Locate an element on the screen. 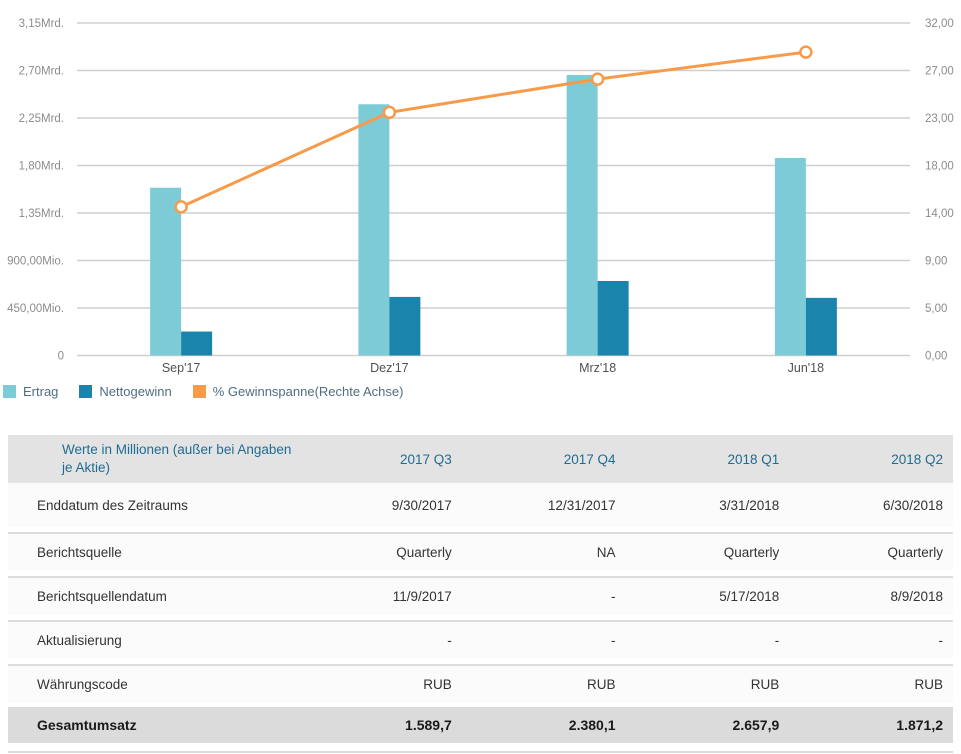 The image size is (961, 754). table-row-aktualisierung: Aktualisierung - - - - is located at coordinates (480, 640).